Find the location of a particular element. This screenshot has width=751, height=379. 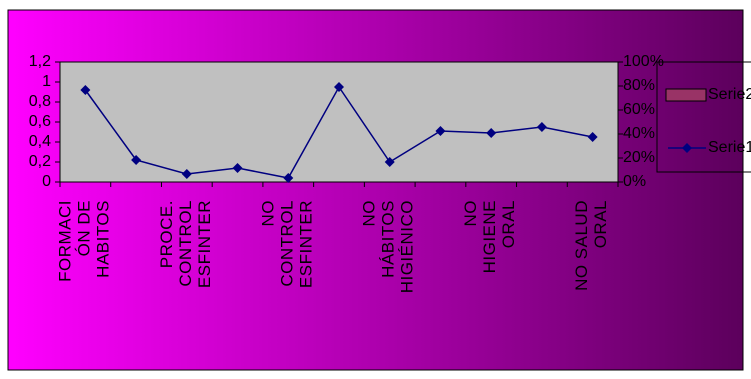

x-tick-label: NO SALUDORAL is located at coordinates (592, 245).